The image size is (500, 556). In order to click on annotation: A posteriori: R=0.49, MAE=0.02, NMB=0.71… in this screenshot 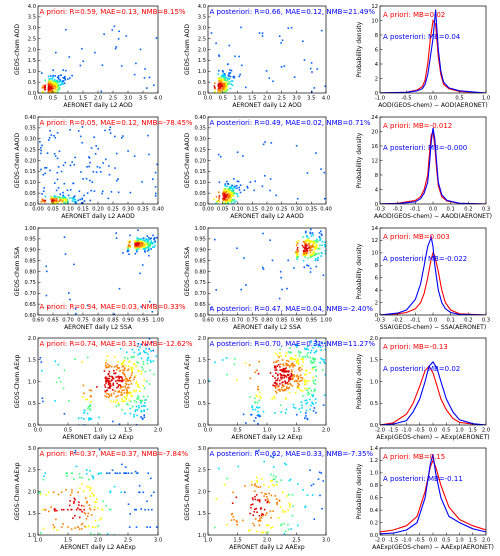, I will do `click(290, 123)`.